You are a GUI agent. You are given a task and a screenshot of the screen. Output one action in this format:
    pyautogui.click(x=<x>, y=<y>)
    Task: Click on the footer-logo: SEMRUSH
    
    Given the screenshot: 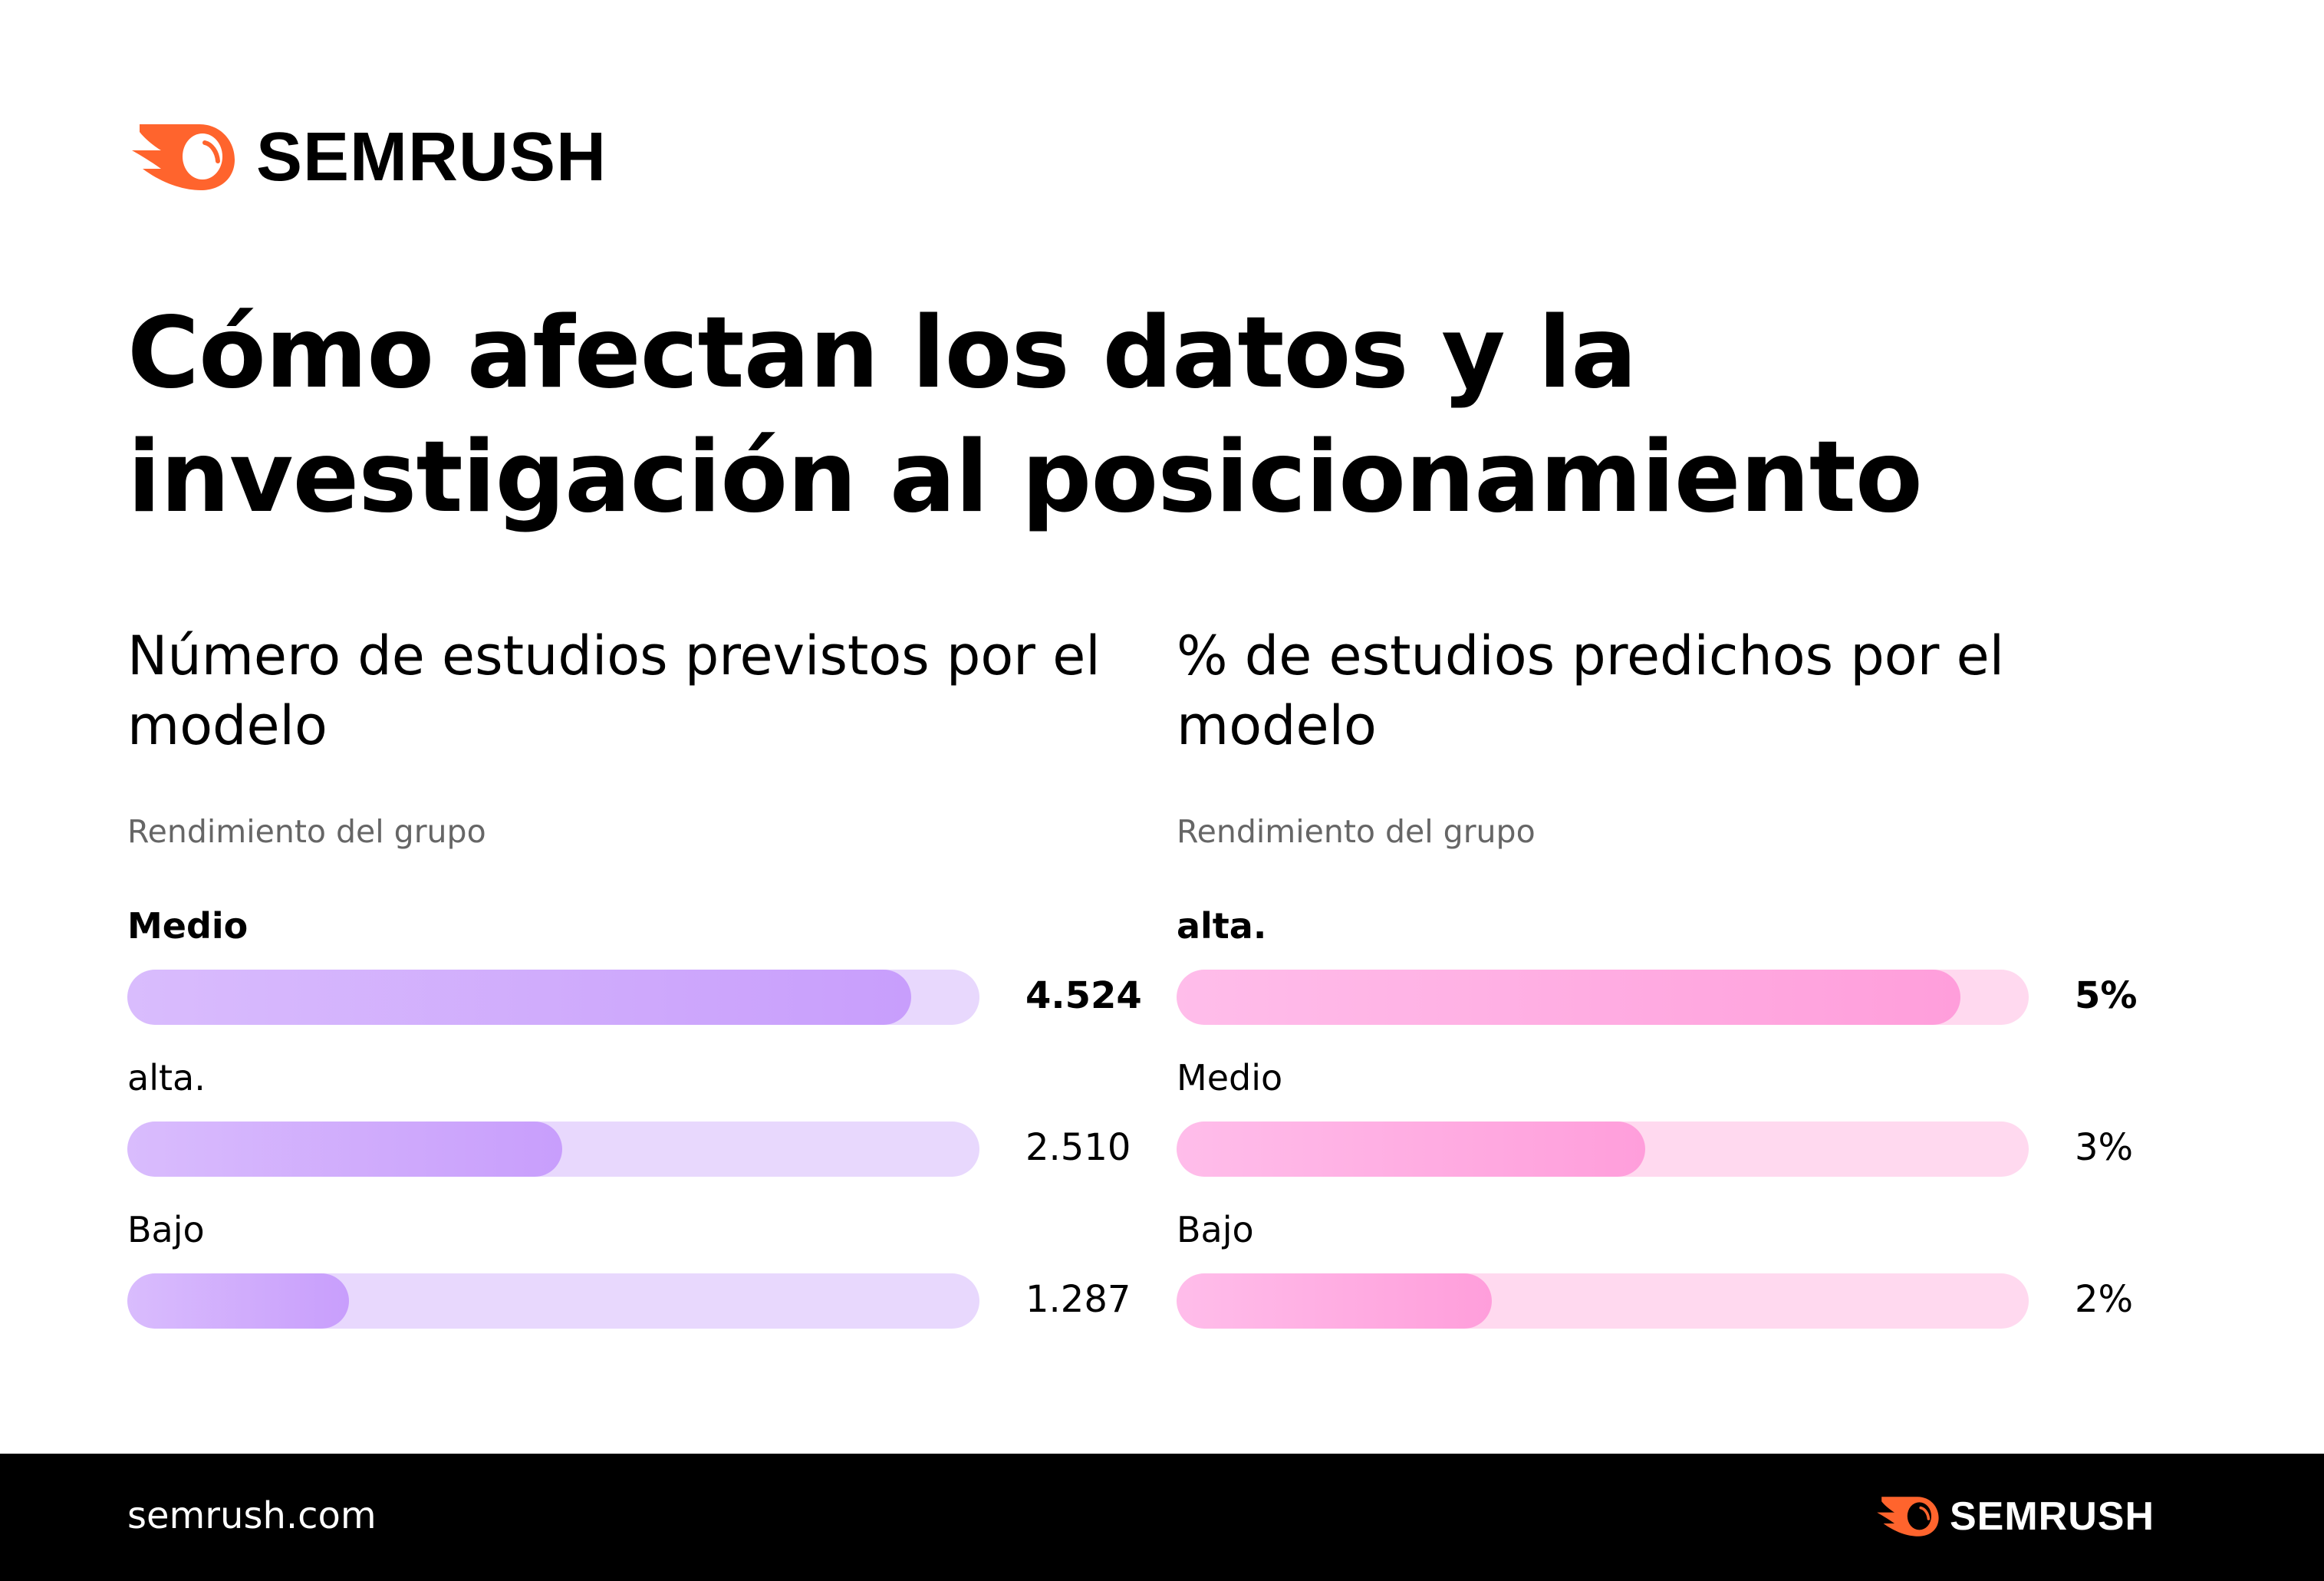 What is the action you would take?
    pyautogui.click(x=2012, y=1516)
    